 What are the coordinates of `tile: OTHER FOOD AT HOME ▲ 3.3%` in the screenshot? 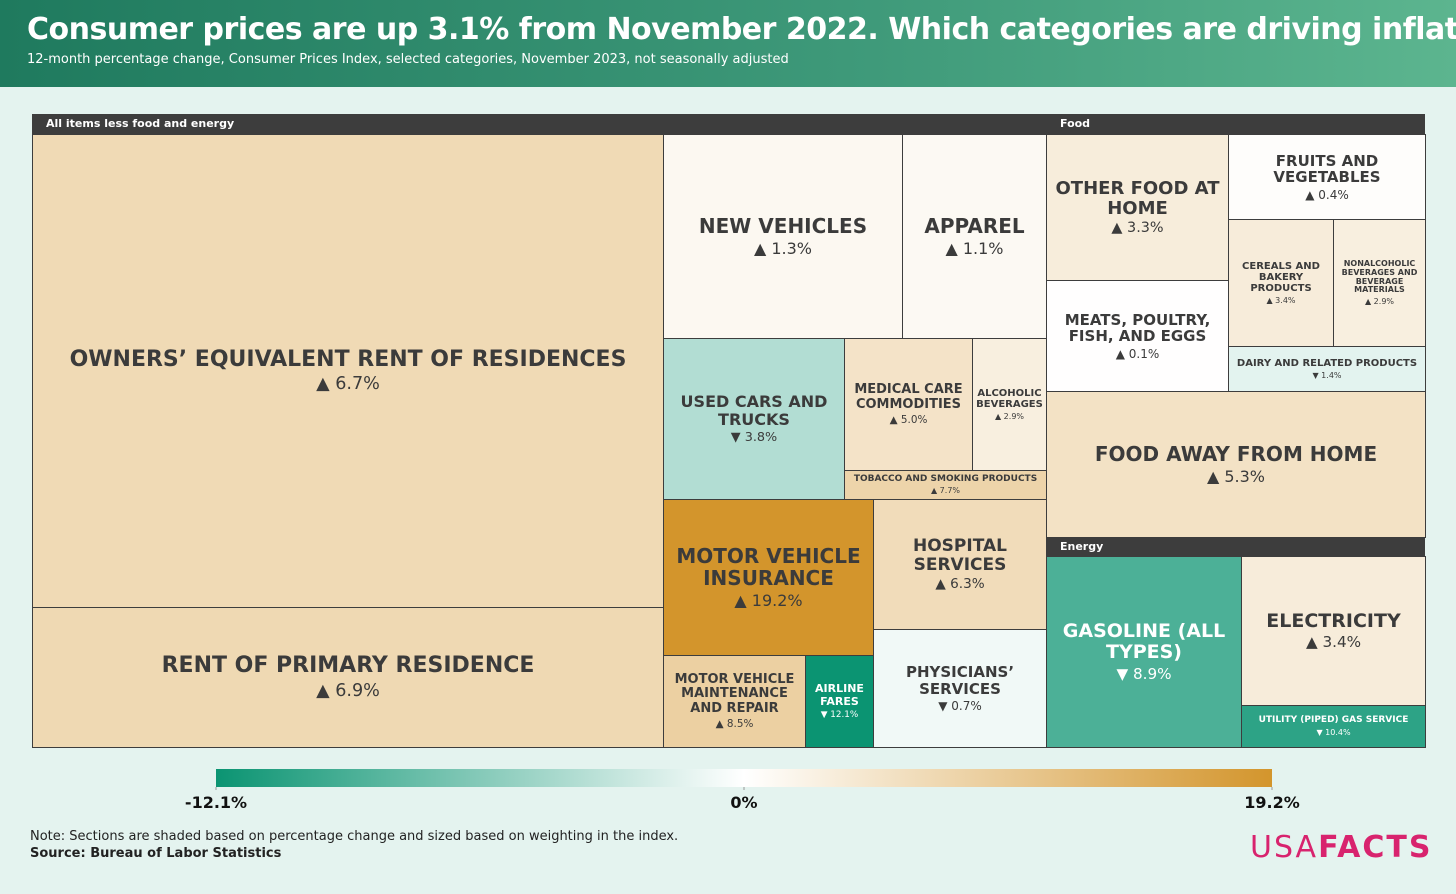 It's located at (1137, 207).